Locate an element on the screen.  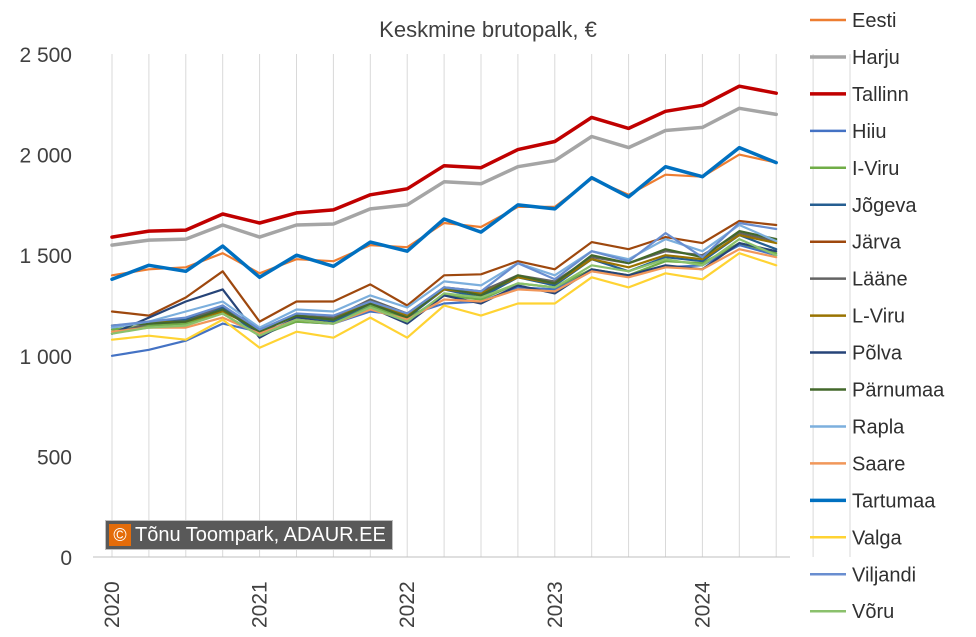
legend-label: Viljandi is located at coordinates (884, 575).